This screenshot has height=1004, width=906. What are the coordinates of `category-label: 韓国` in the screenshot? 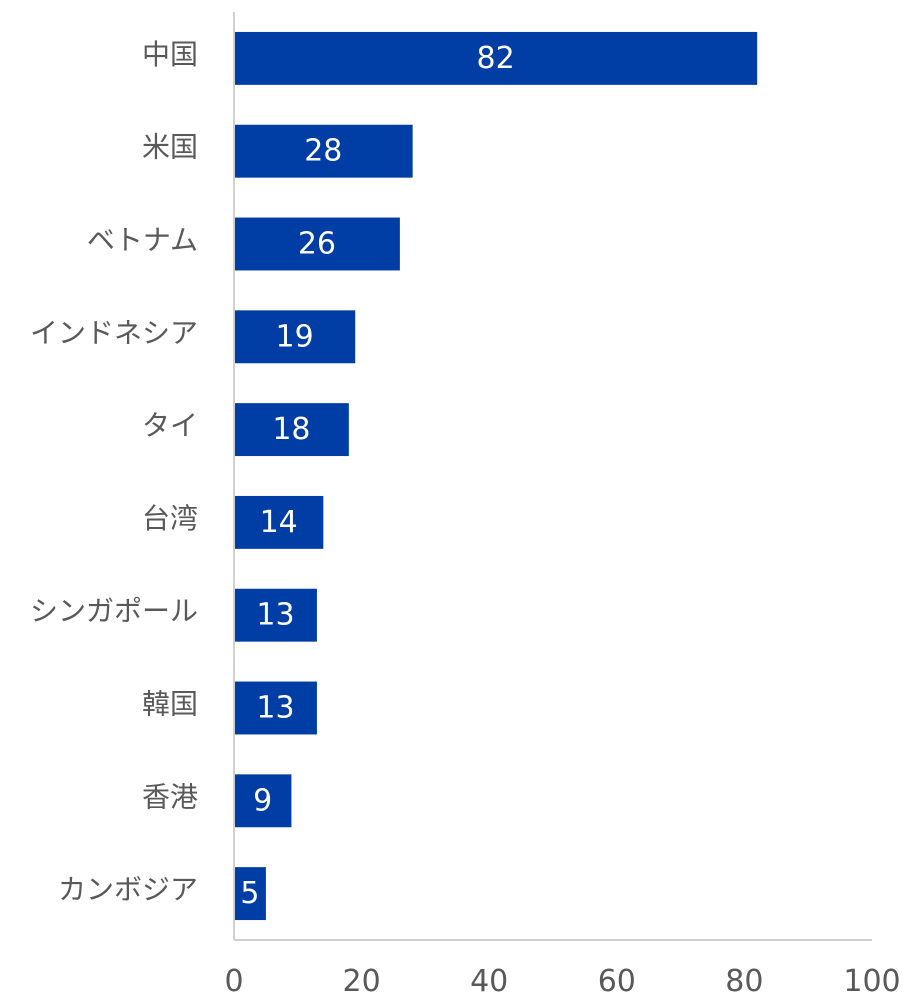 It's located at (170, 704).